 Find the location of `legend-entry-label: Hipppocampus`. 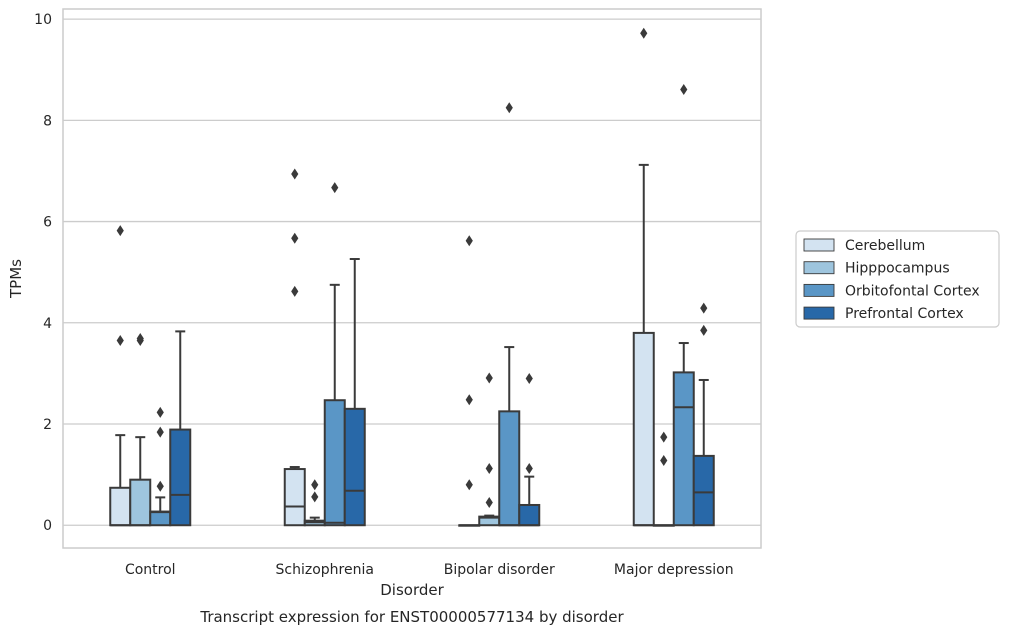

legend-entry-label: Hipppocampus is located at coordinates (897, 269).